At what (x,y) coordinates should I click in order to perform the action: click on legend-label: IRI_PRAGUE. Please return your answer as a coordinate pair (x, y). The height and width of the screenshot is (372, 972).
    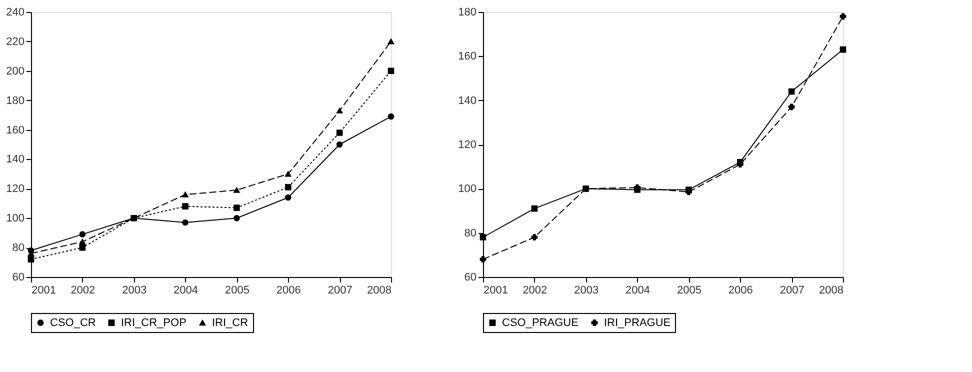
    Looking at the image, I should click on (637, 322).